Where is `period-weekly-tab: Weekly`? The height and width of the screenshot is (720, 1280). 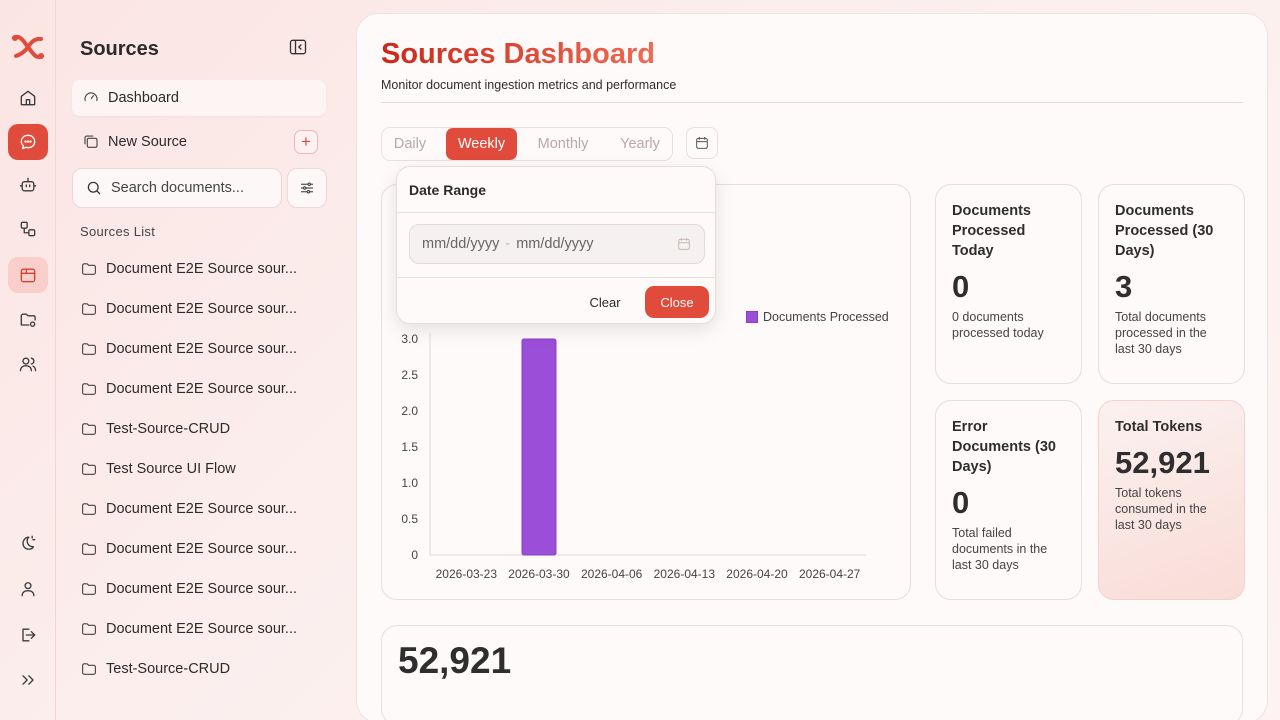
period-weekly-tab: Weekly is located at coordinates (481, 144).